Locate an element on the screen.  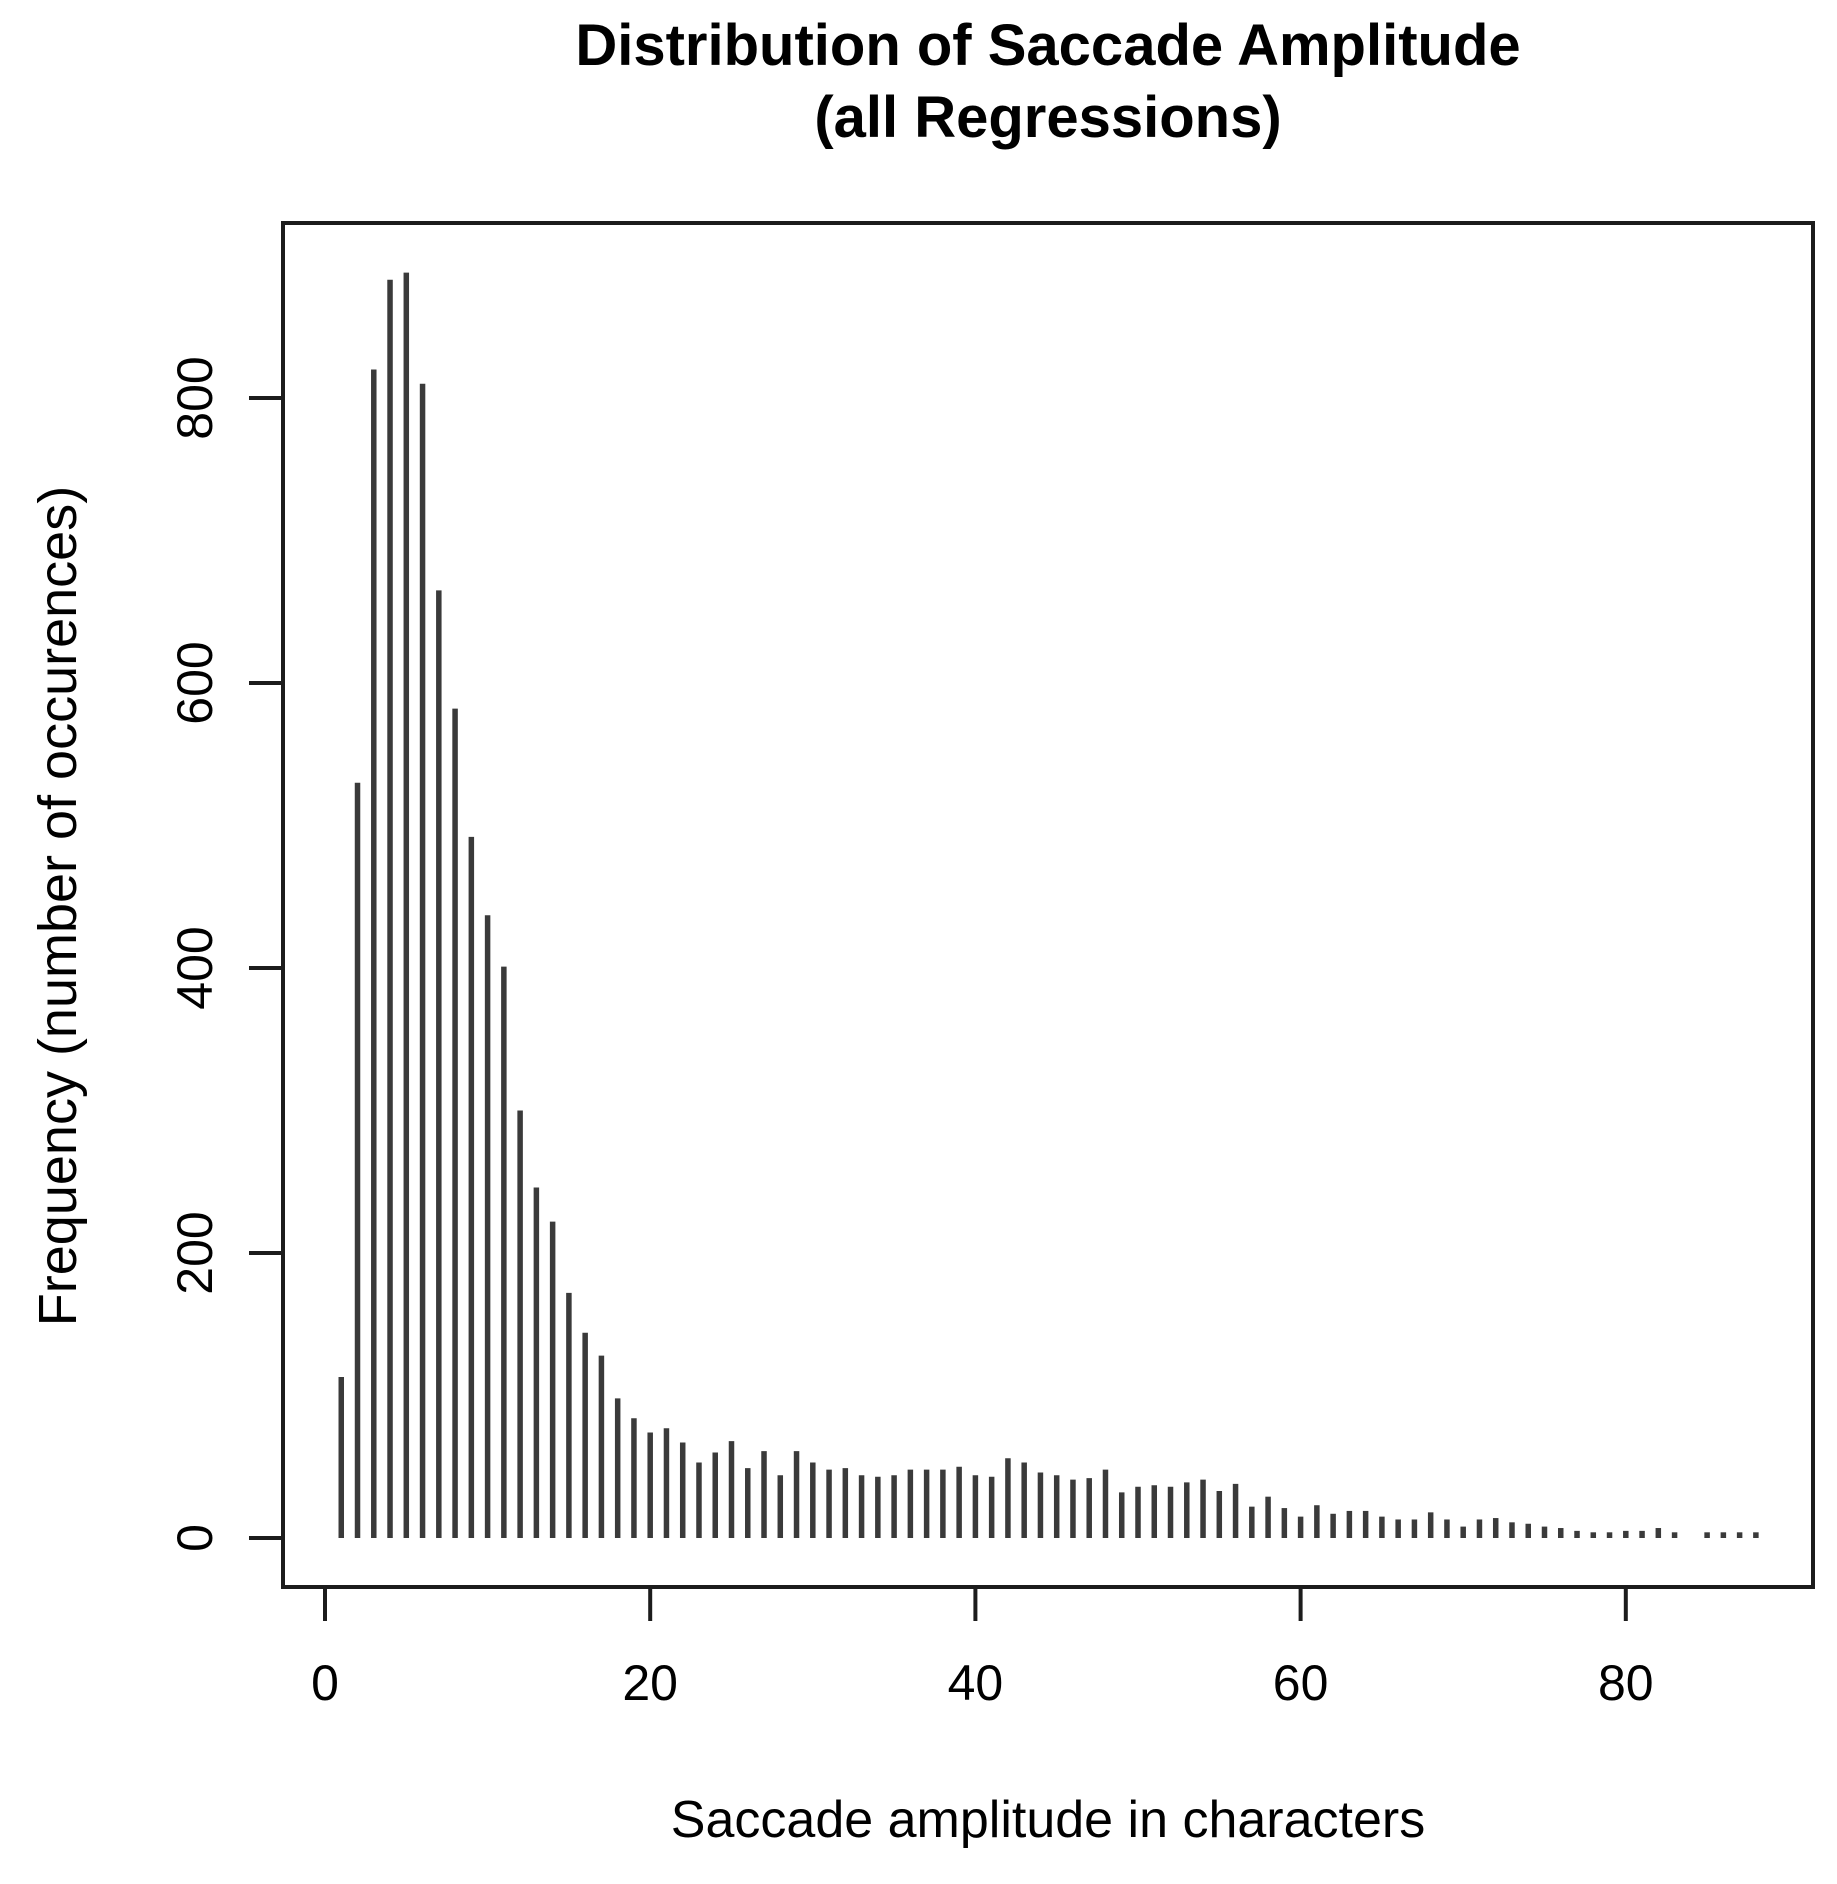
y-tick-label: 800 is located at coordinates (195, 397).